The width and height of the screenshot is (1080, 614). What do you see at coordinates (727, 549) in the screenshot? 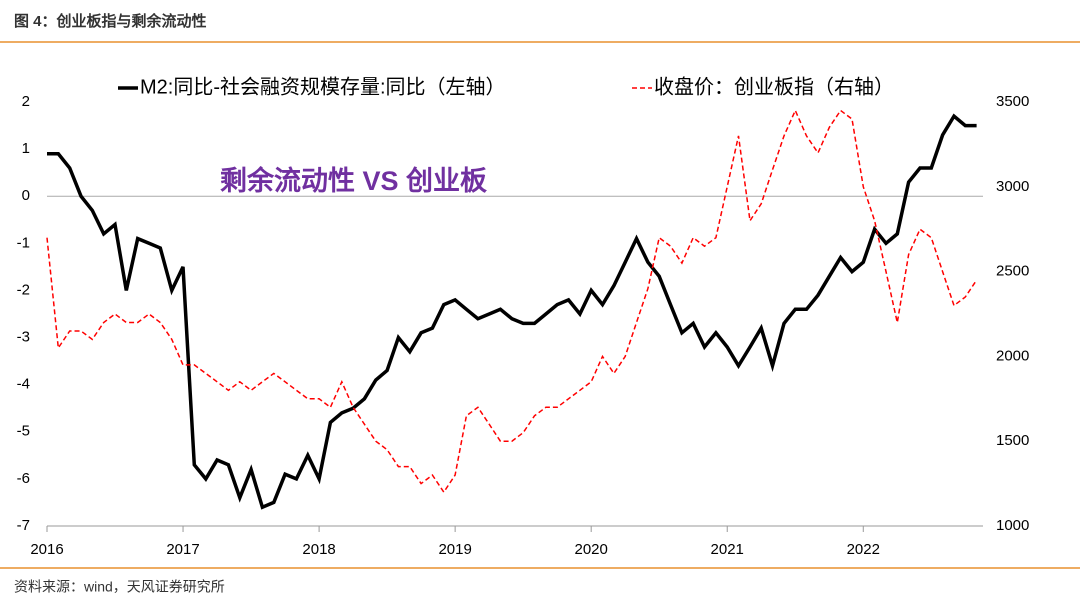
I see `x-tick-label: 2021` at bounding box center [727, 549].